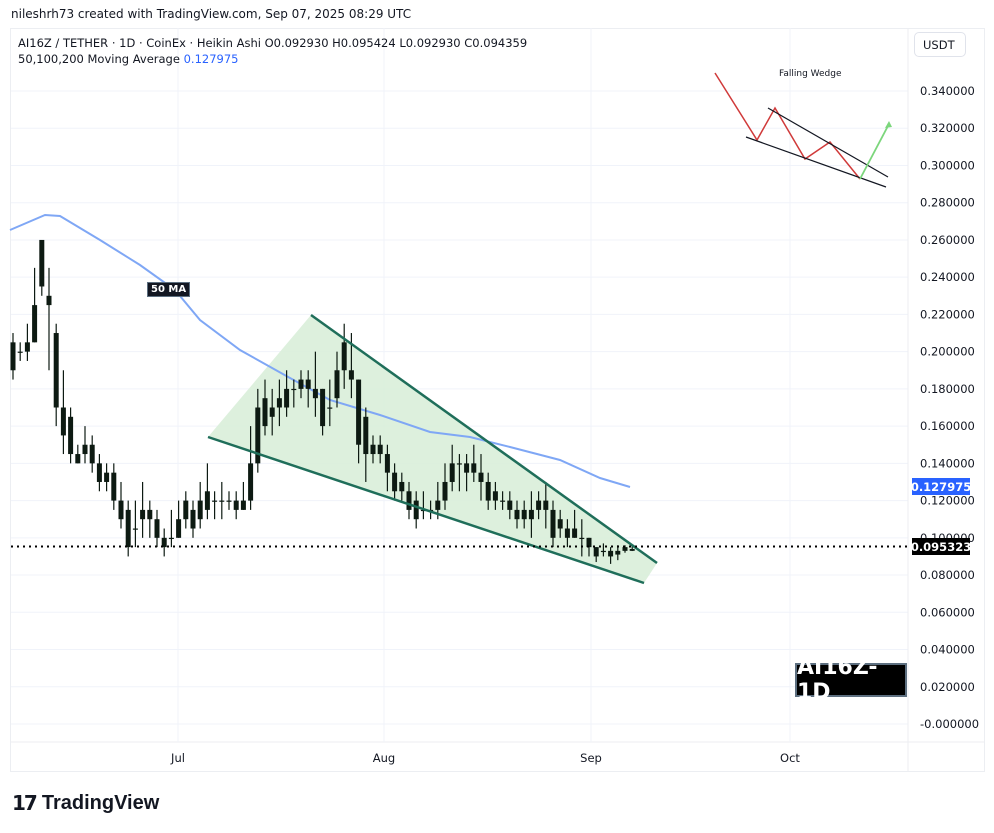 This screenshot has width=994, height=833. What do you see at coordinates (947, 314) in the screenshot?
I see `price-axis-label: 0.220000` at bounding box center [947, 314].